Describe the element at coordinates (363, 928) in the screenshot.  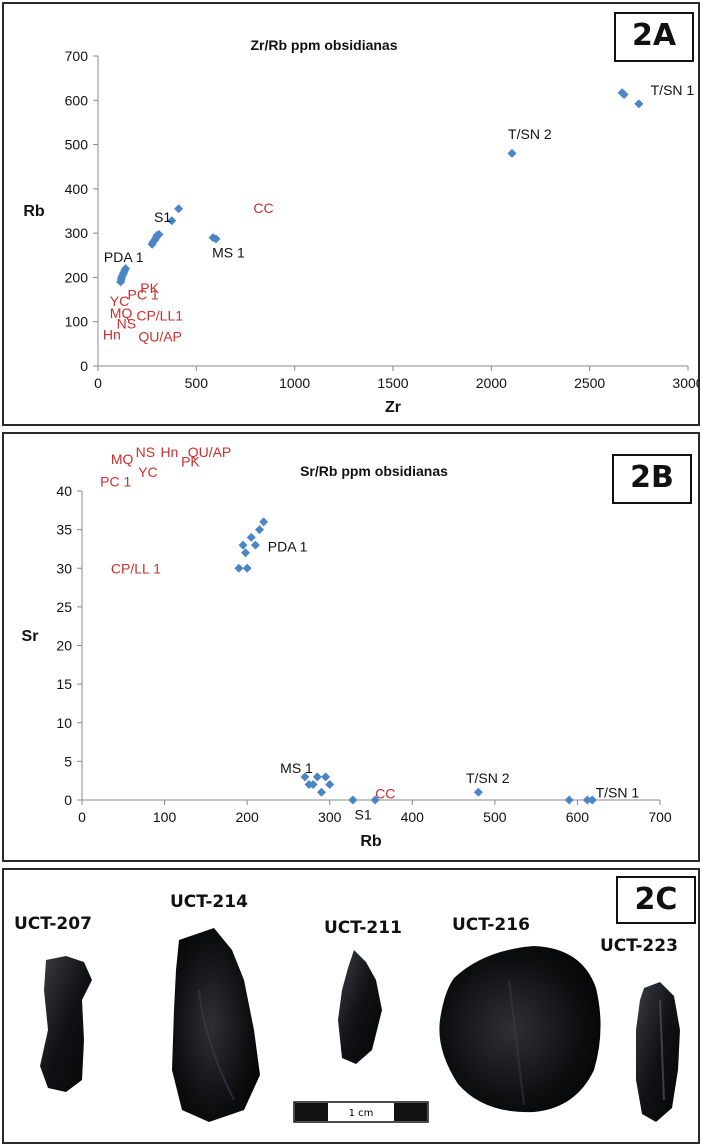
I see `specimen-label-uct-211: UCT-211` at that location.